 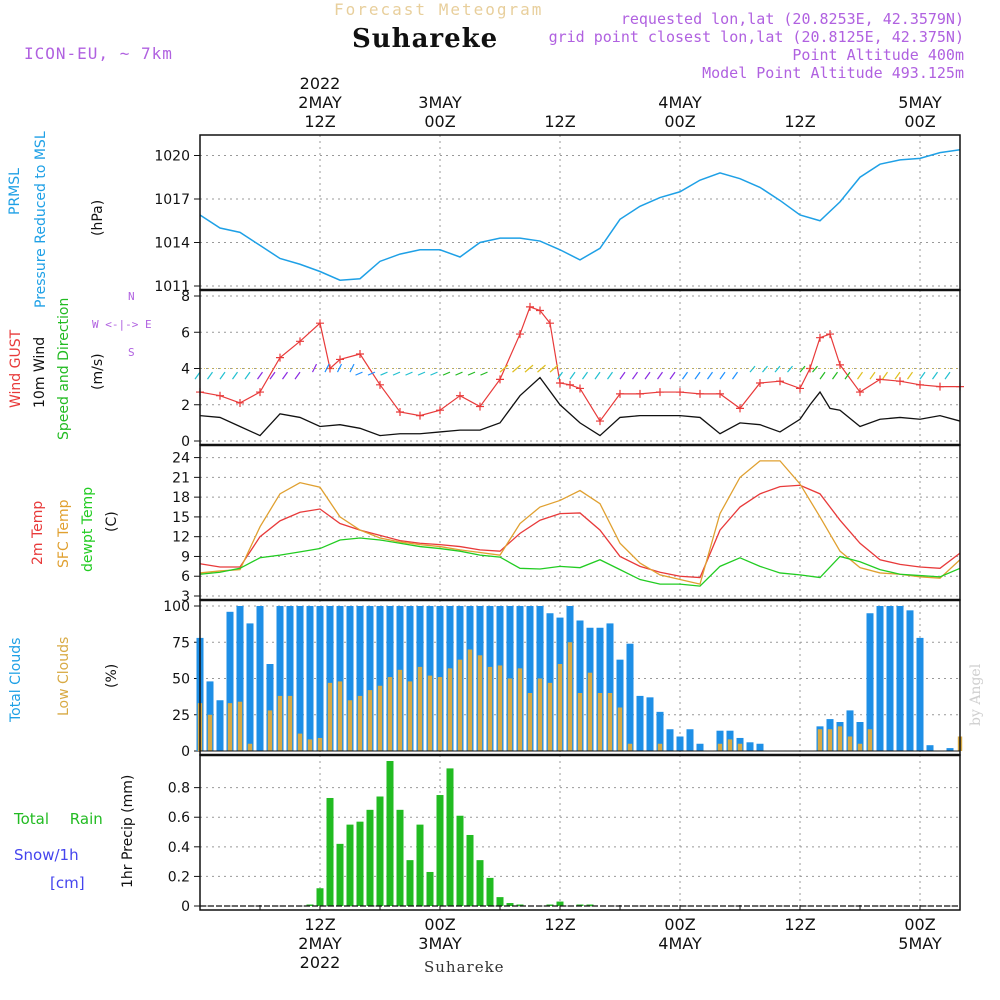 What do you see at coordinates (179, 877) in the screenshot?
I see `y-tick-label: 0.2` at bounding box center [179, 877].